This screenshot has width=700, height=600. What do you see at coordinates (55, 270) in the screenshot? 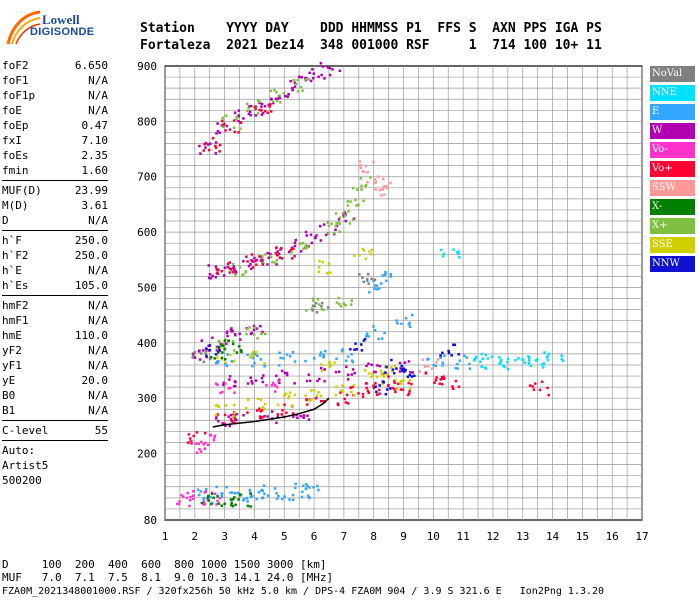
I see `param-row-he: h`E N/A` at bounding box center [55, 270].